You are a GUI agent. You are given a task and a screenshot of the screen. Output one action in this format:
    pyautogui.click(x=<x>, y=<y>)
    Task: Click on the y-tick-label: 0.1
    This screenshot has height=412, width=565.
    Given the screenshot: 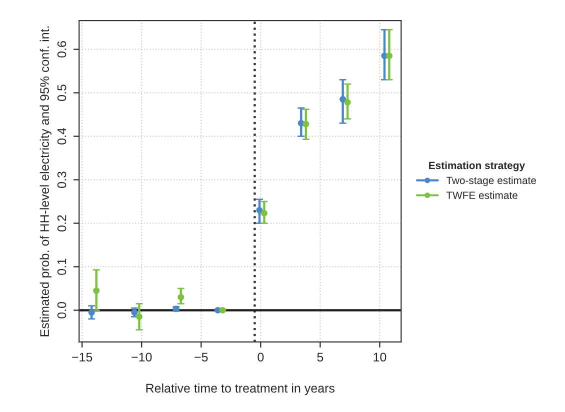 What is the action you would take?
    pyautogui.click(x=61, y=266)
    